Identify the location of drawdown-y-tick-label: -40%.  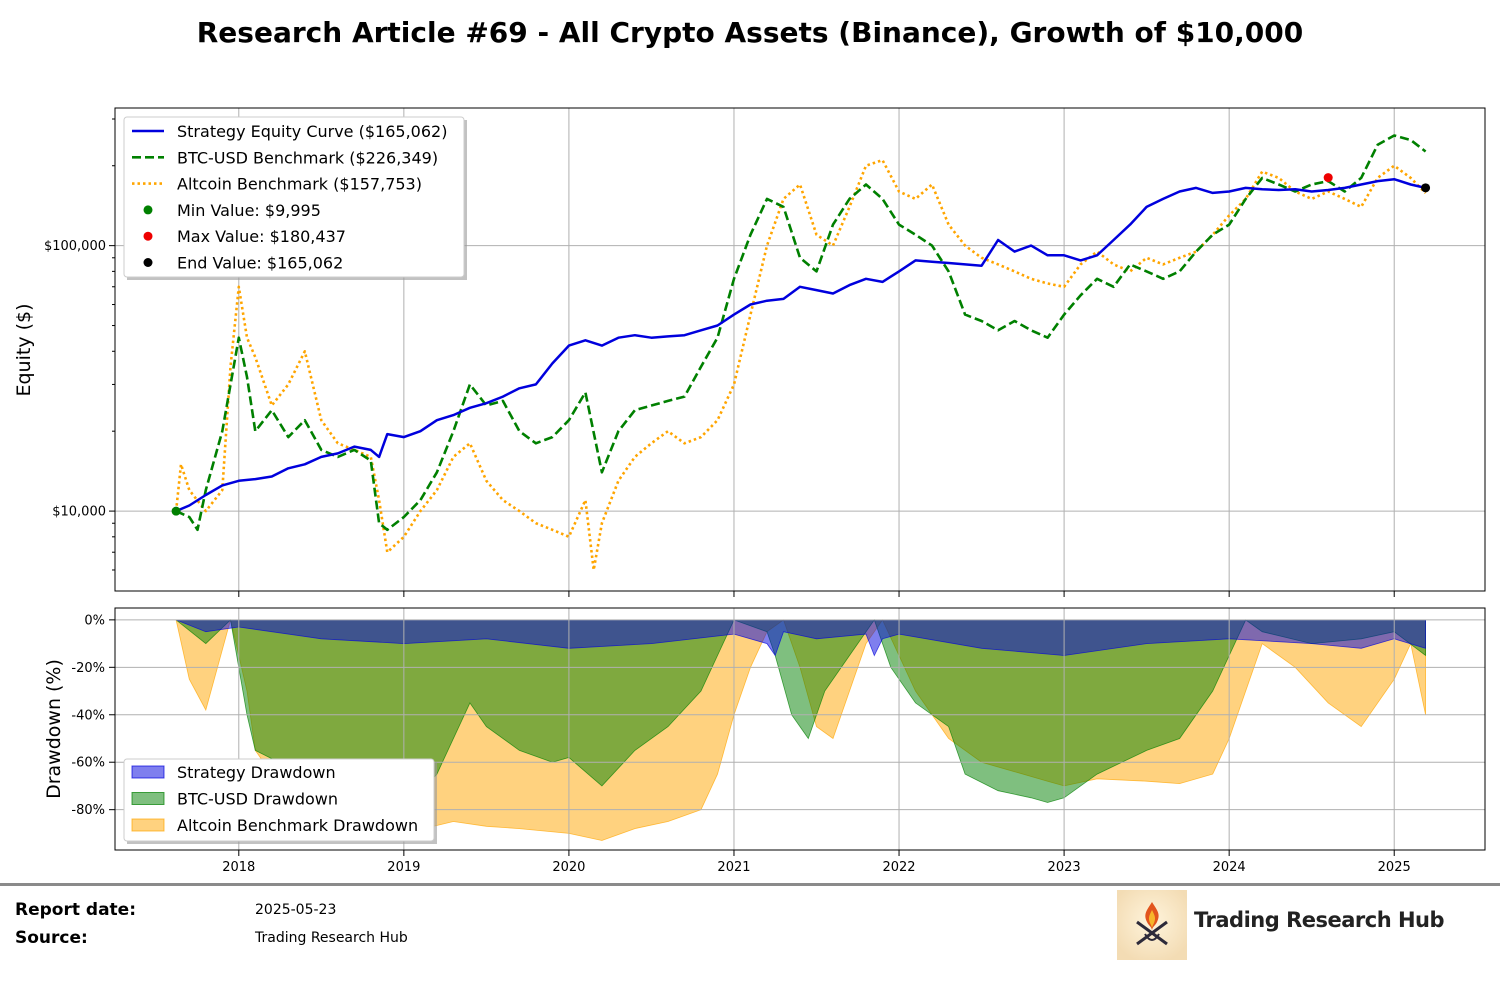
(88, 715).